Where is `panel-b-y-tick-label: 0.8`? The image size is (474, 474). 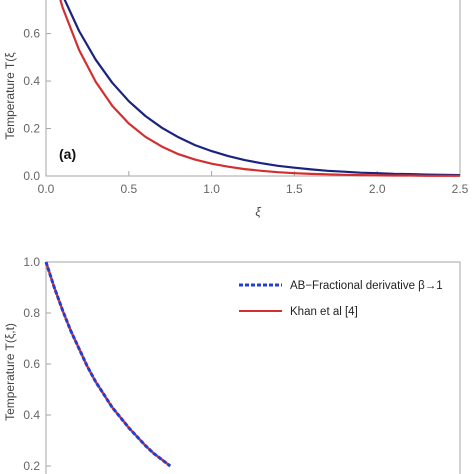
panel-b-y-tick-label: 0.8 is located at coordinates (31, 313).